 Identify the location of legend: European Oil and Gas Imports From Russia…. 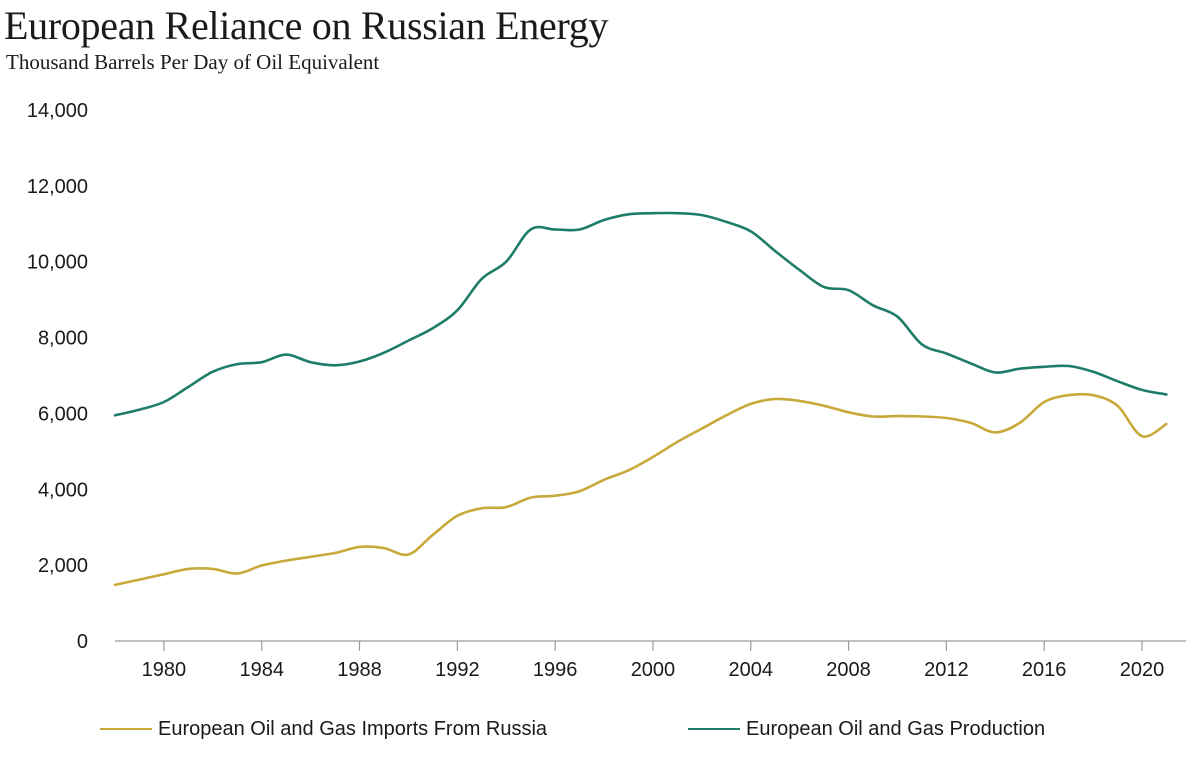
(600, 729).